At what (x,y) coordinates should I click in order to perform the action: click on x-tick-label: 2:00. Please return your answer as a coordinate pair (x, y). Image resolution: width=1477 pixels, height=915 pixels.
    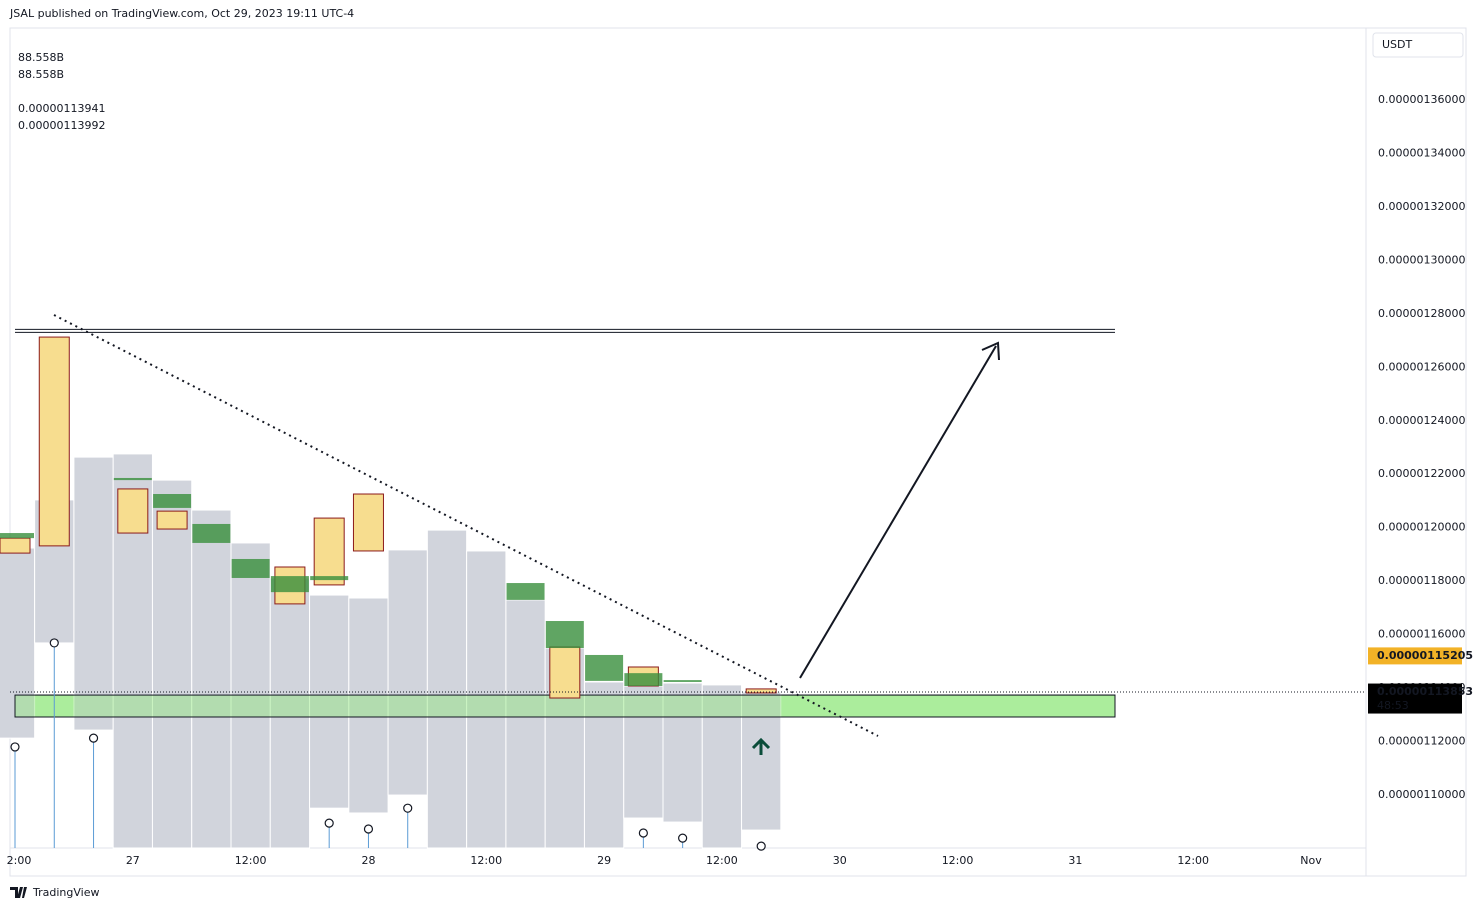
    Looking at the image, I should click on (19, 860).